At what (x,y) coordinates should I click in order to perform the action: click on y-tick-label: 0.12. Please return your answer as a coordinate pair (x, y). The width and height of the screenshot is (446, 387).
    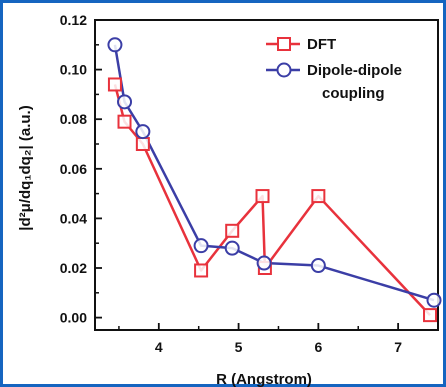
    Looking at the image, I should click on (73, 20).